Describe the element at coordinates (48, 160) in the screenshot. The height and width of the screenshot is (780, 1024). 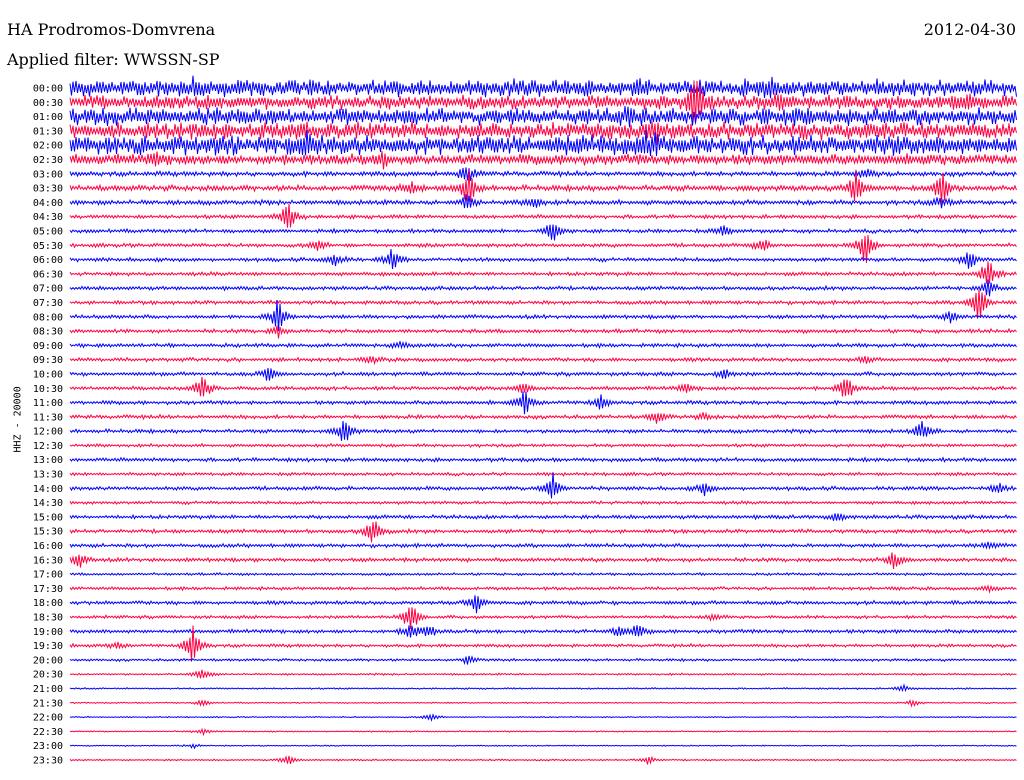
I see `row-time-label: 02:30` at that location.